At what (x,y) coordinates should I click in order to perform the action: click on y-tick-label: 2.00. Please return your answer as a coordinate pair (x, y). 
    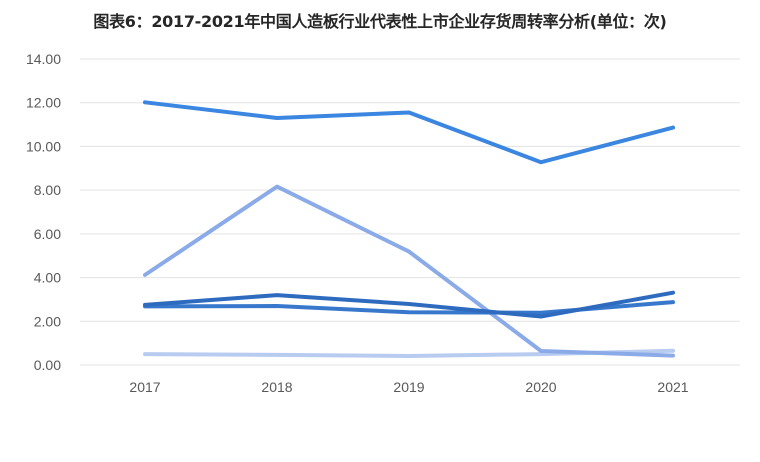
    Looking at the image, I should click on (47, 321).